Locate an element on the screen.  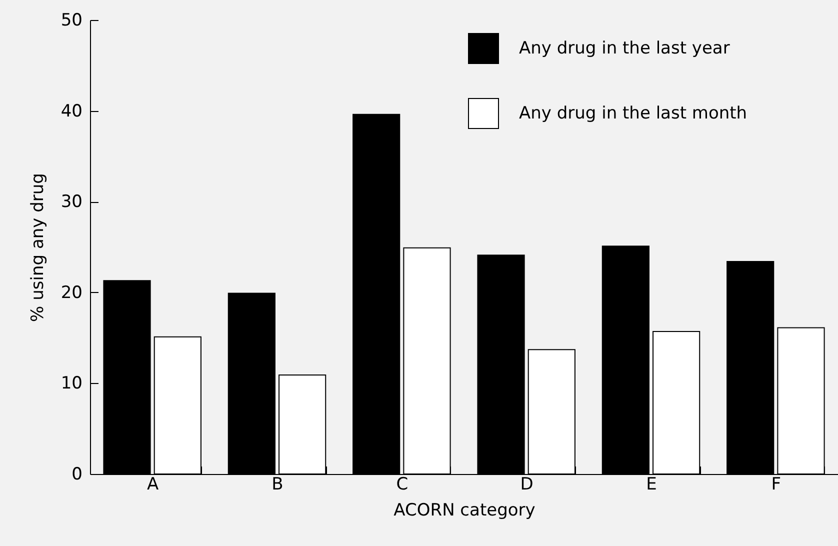
y-tick-label: 50 is located at coordinates (71, 20).